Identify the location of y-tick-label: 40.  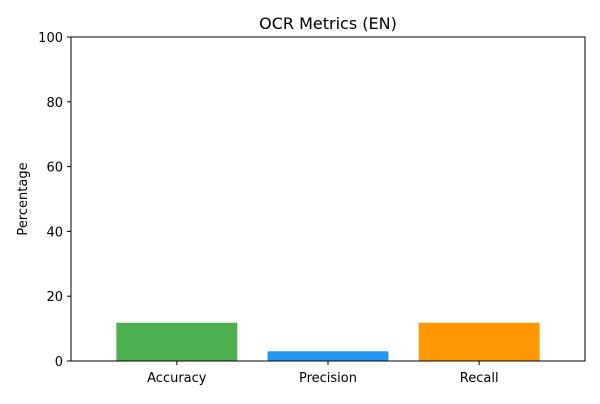
(54, 232).